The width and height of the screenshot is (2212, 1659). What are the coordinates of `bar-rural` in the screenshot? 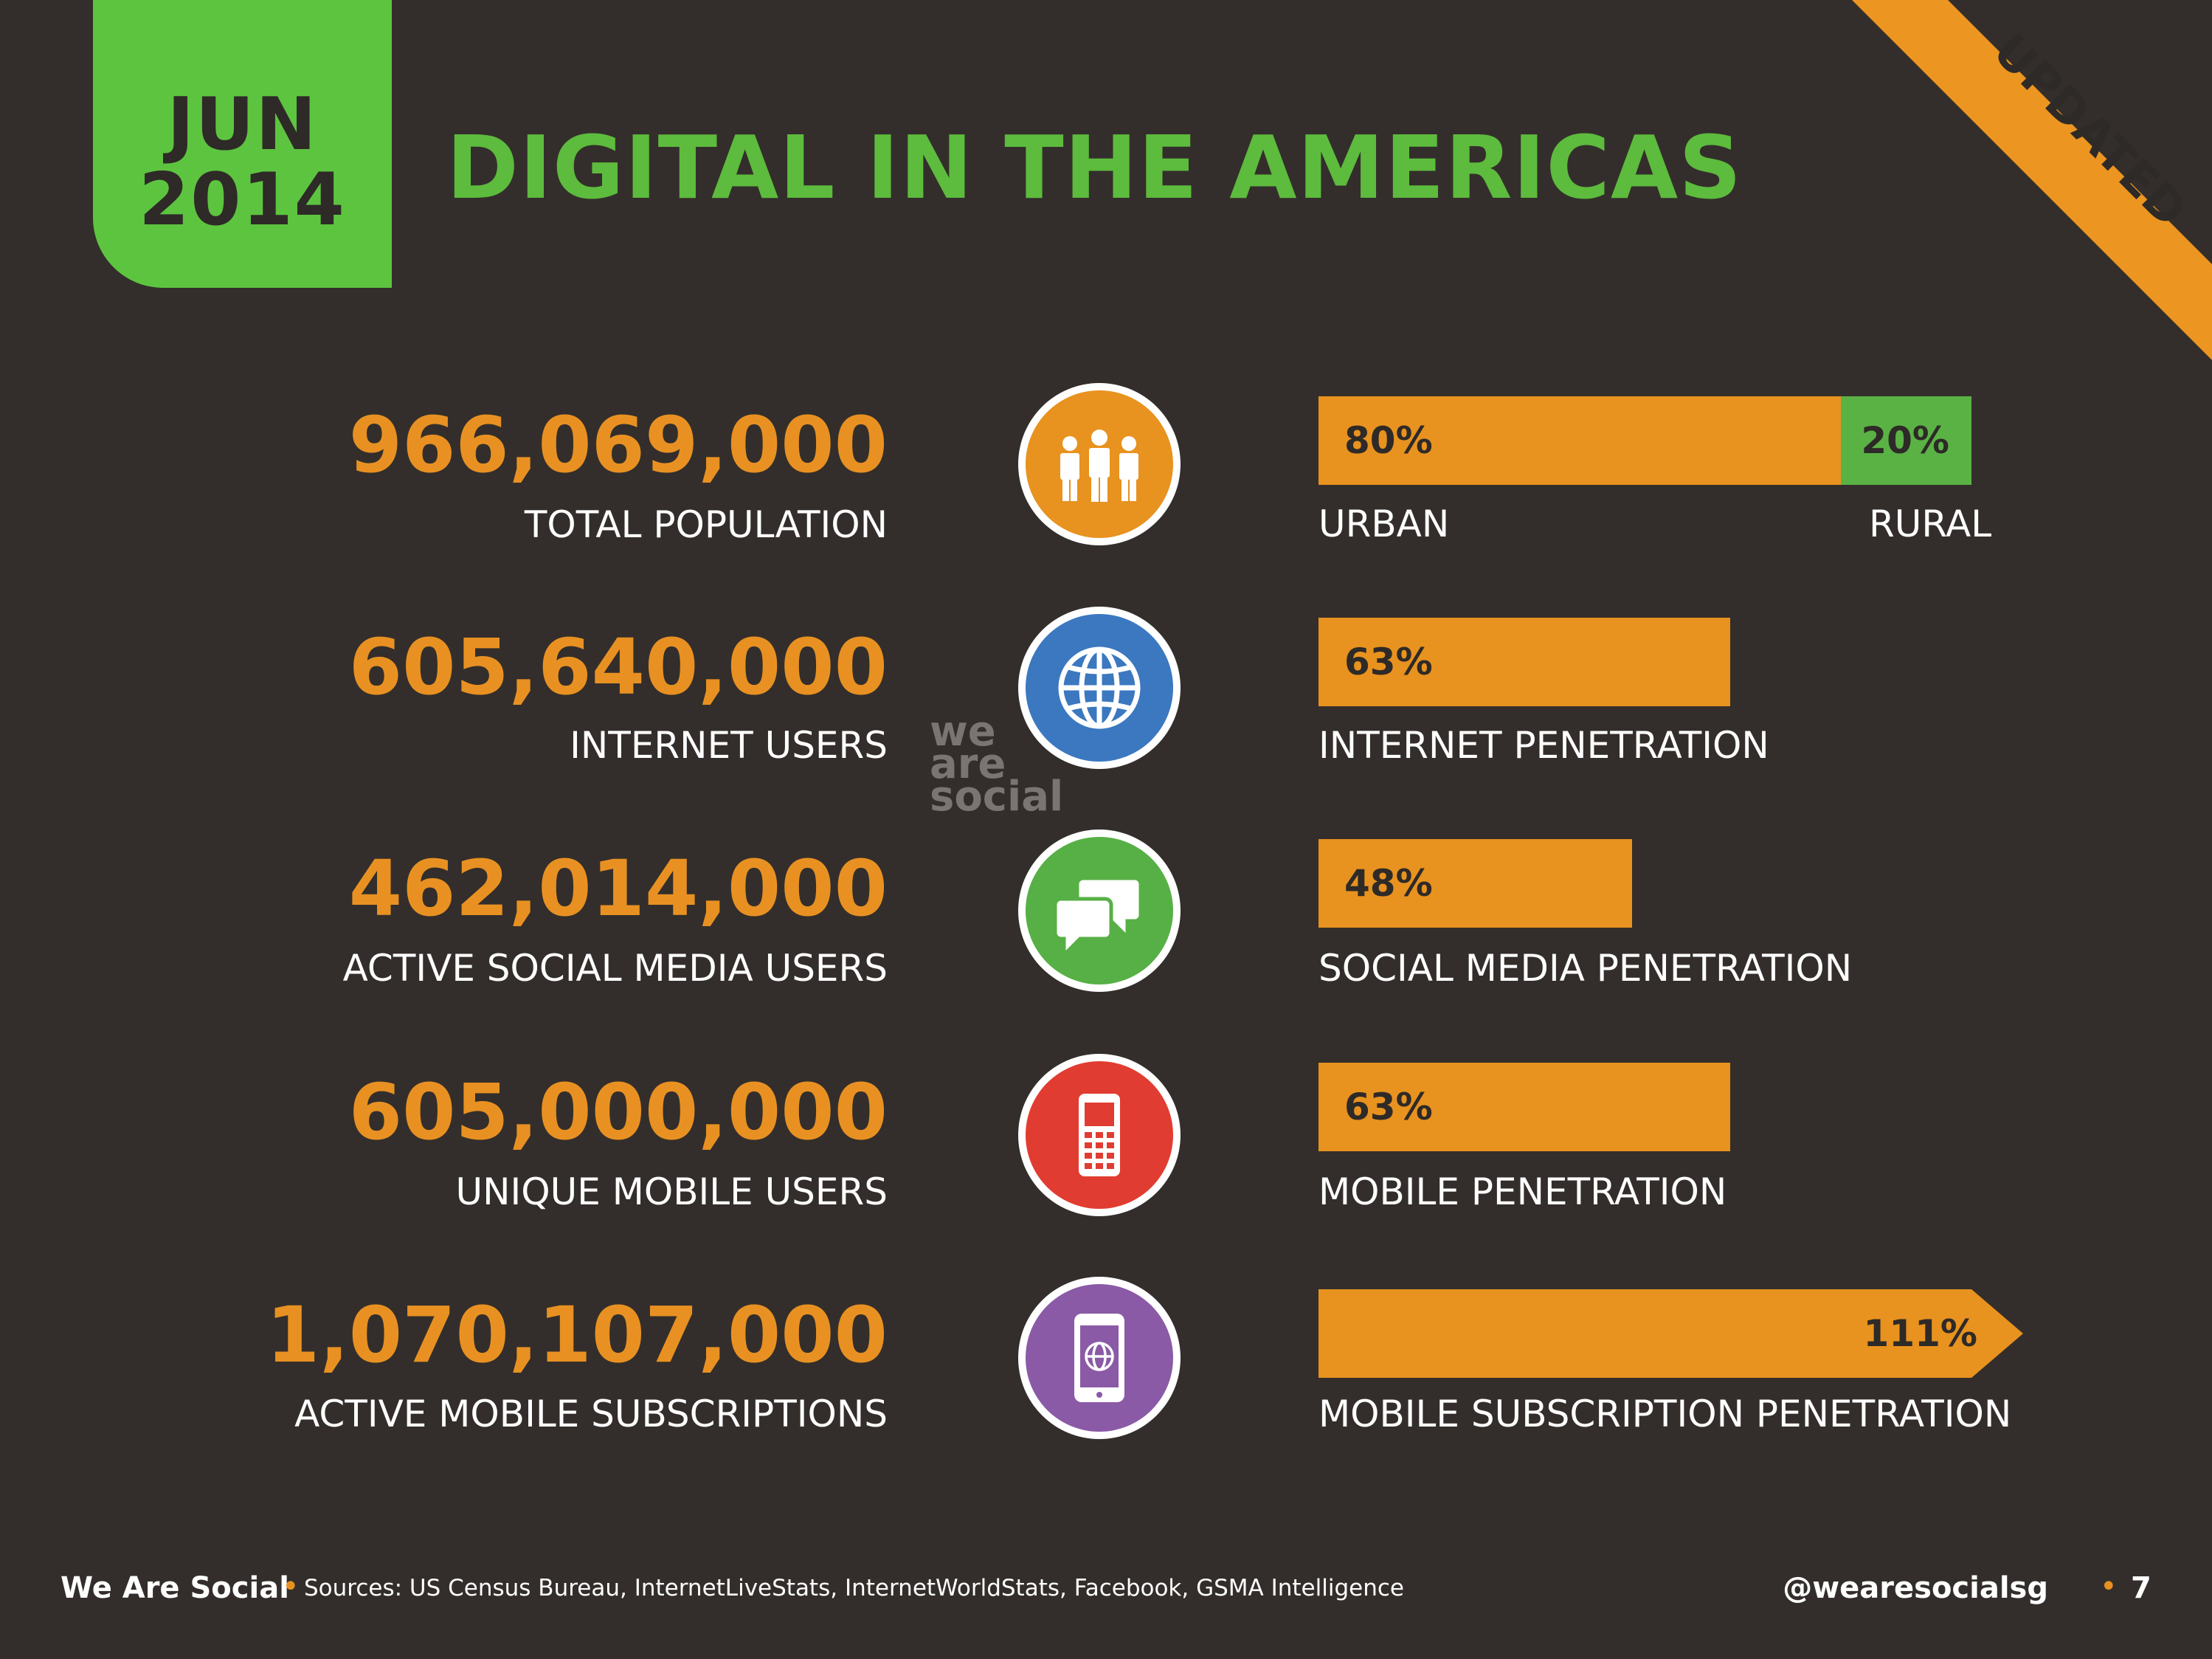 It's located at (1906, 441).